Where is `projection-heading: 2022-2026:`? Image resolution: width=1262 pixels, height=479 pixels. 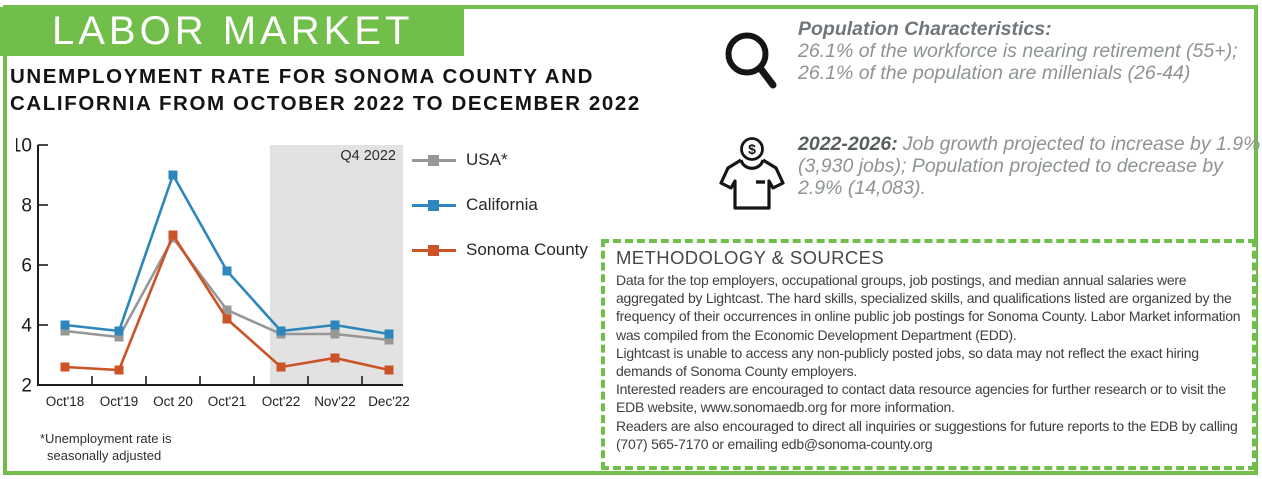 projection-heading: 2022-2026: is located at coordinates (848, 144).